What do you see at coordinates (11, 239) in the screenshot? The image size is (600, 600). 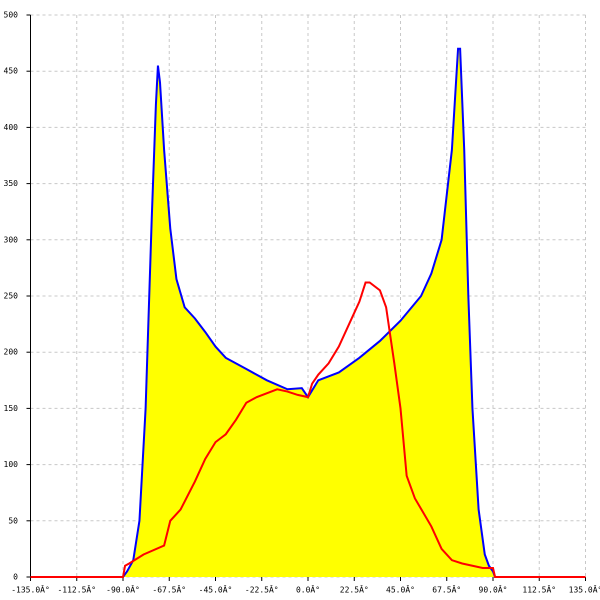 I see `y-tick-label: 300` at bounding box center [11, 239].